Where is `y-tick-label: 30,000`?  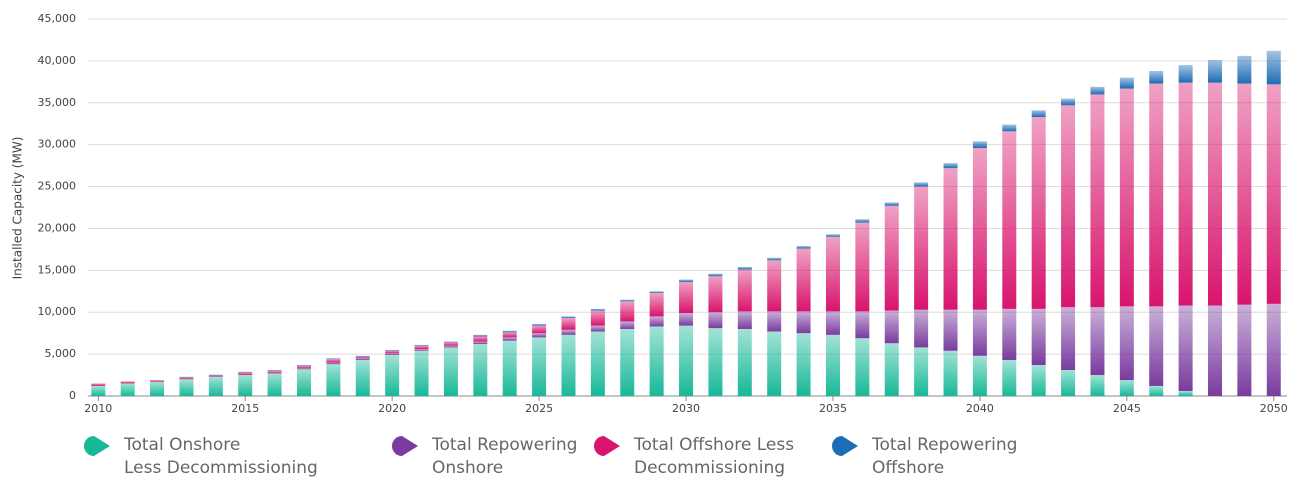 y-tick-label: 30,000 is located at coordinates (57, 144).